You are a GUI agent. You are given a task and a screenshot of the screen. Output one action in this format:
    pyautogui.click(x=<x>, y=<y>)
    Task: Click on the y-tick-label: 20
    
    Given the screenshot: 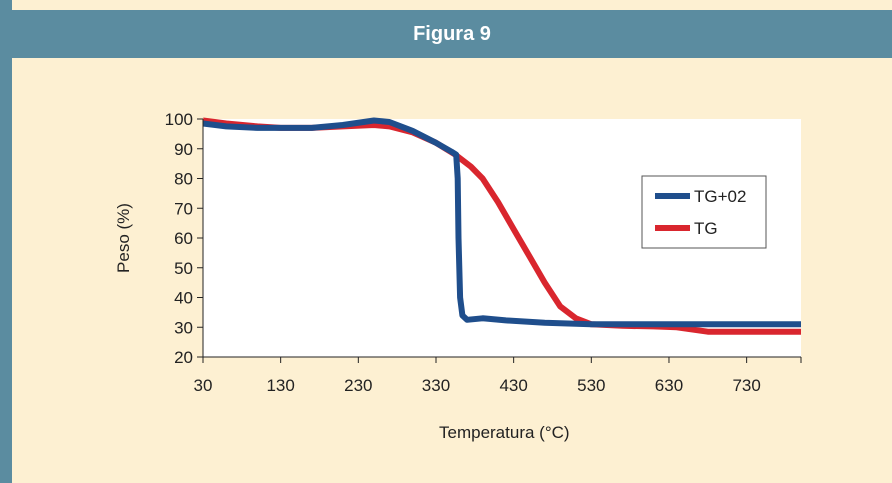 What is the action you would take?
    pyautogui.click(x=183, y=357)
    